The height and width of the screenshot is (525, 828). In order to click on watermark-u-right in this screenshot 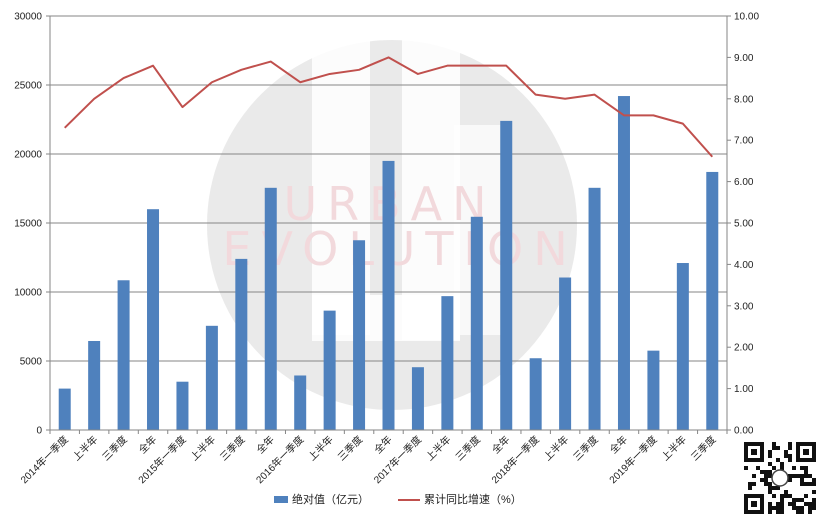, I will do `click(431, 190)`.